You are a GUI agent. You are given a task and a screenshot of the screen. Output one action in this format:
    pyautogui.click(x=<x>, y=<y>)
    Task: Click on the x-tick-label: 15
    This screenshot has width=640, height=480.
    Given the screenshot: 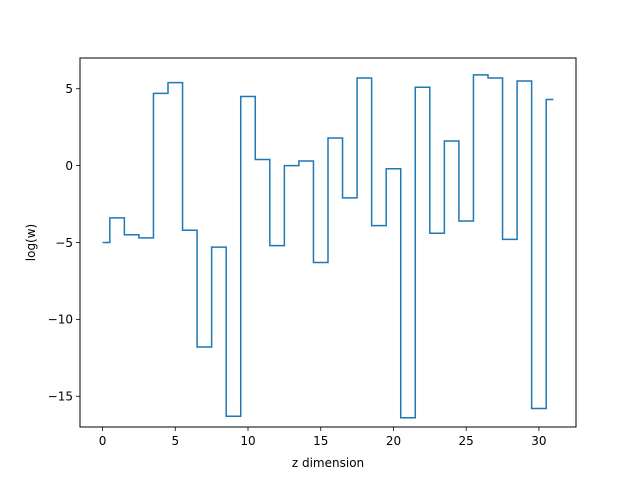 What is the action you would take?
    pyautogui.click(x=320, y=441)
    